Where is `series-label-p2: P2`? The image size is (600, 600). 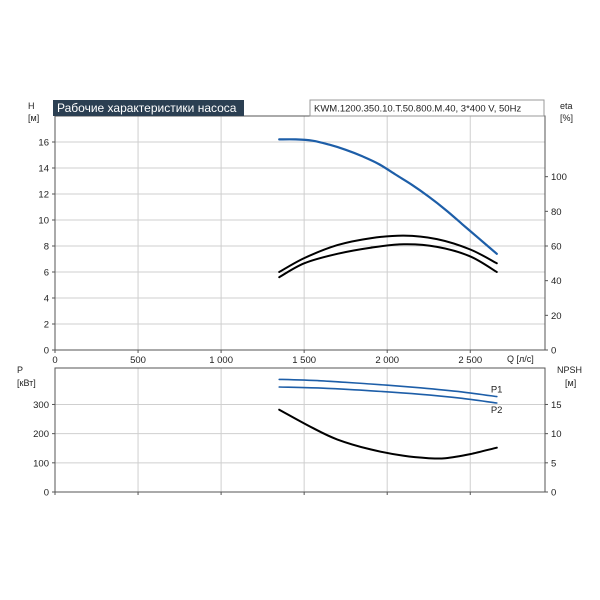 series-label-p2: P2 is located at coordinates (497, 410).